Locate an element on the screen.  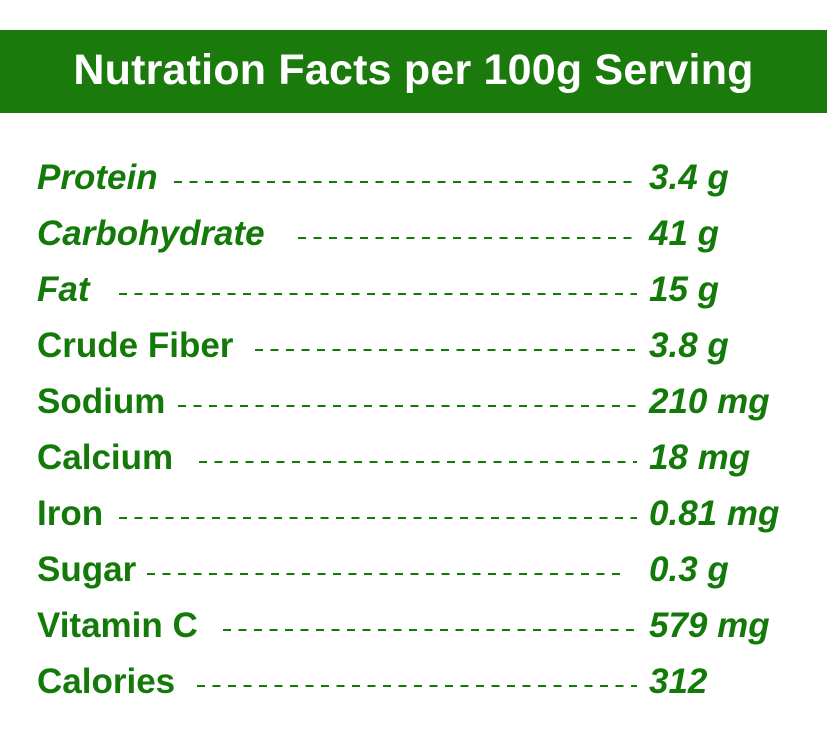
nutrient-value: 3.8 g is located at coordinates (689, 345).